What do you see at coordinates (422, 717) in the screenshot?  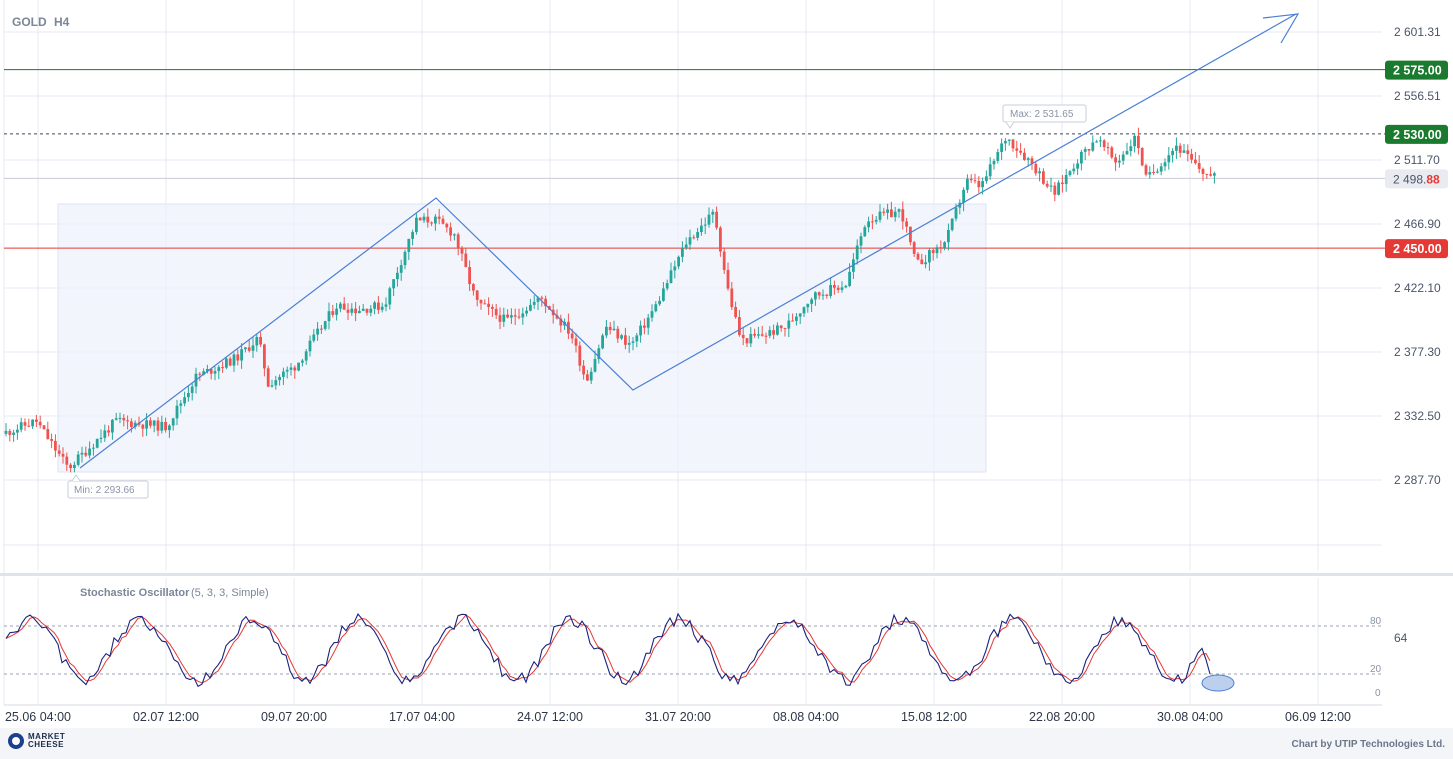 I see `time-tick-label: 17.07 04:00` at bounding box center [422, 717].